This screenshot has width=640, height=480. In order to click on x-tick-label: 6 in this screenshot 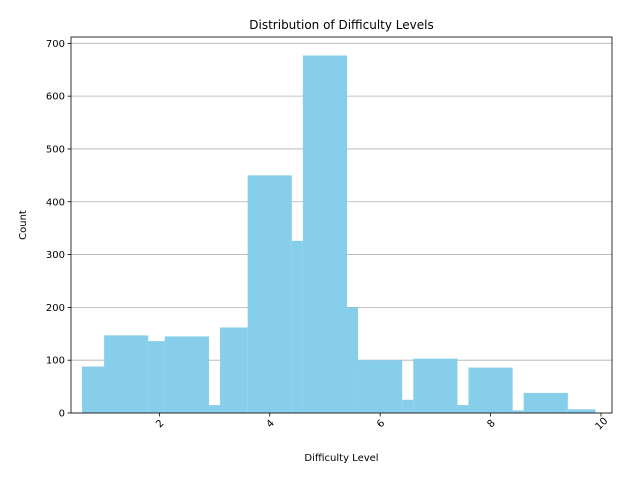, I will do `click(381, 424)`.